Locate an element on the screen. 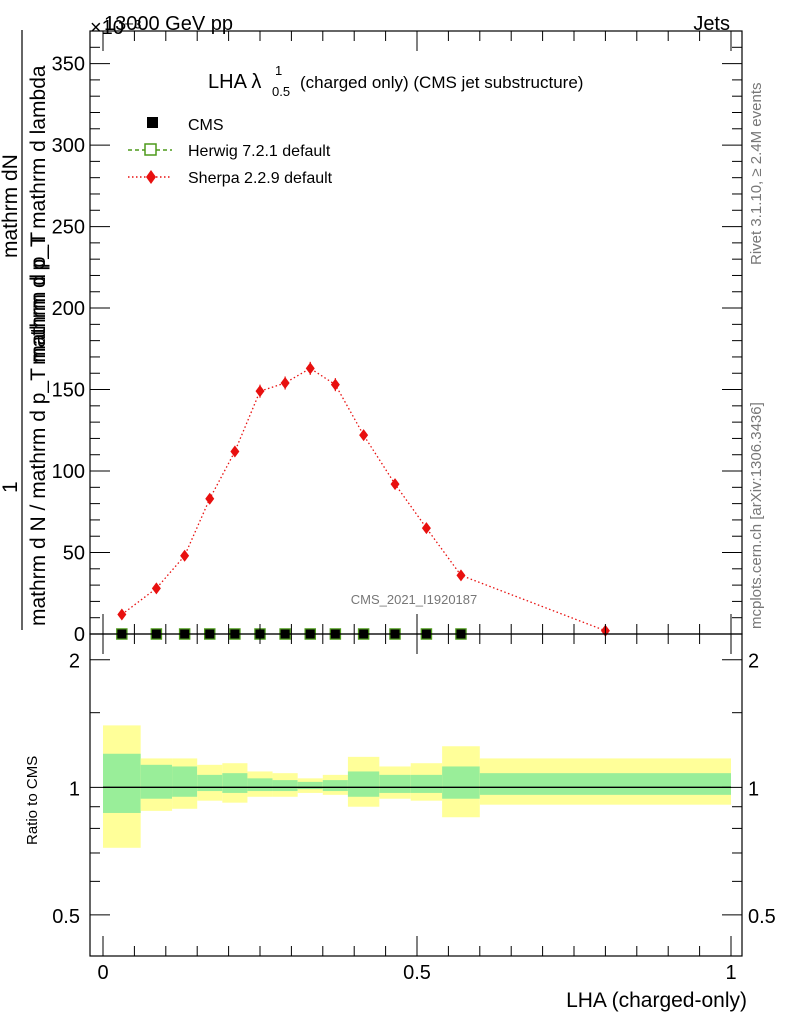 This screenshot has height=1024, width=786. legend-sherpa-label: Sherpa 2.2.9 default is located at coordinates (260, 178).